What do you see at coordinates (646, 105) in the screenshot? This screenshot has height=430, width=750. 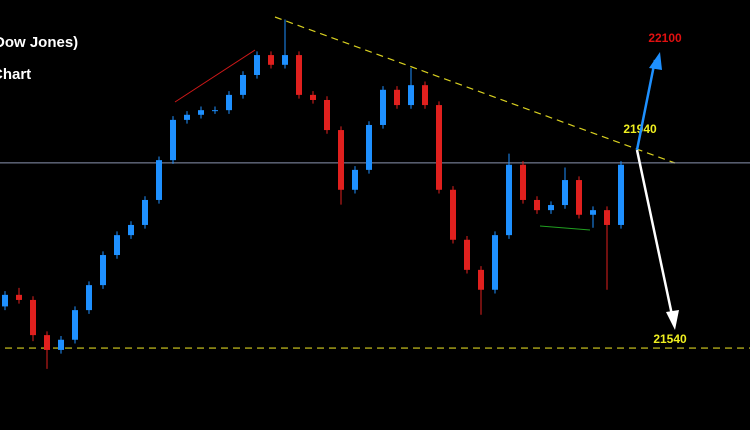 I see `arrow-up` at bounding box center [646, 105].